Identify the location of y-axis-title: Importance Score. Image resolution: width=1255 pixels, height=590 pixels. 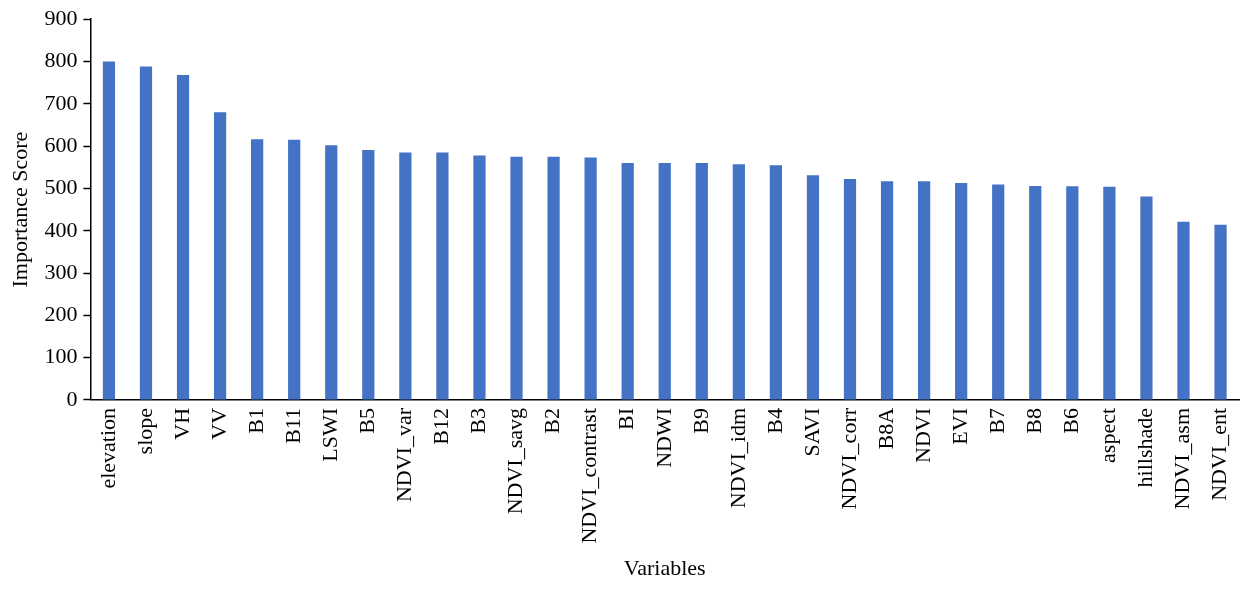
(19, 209).